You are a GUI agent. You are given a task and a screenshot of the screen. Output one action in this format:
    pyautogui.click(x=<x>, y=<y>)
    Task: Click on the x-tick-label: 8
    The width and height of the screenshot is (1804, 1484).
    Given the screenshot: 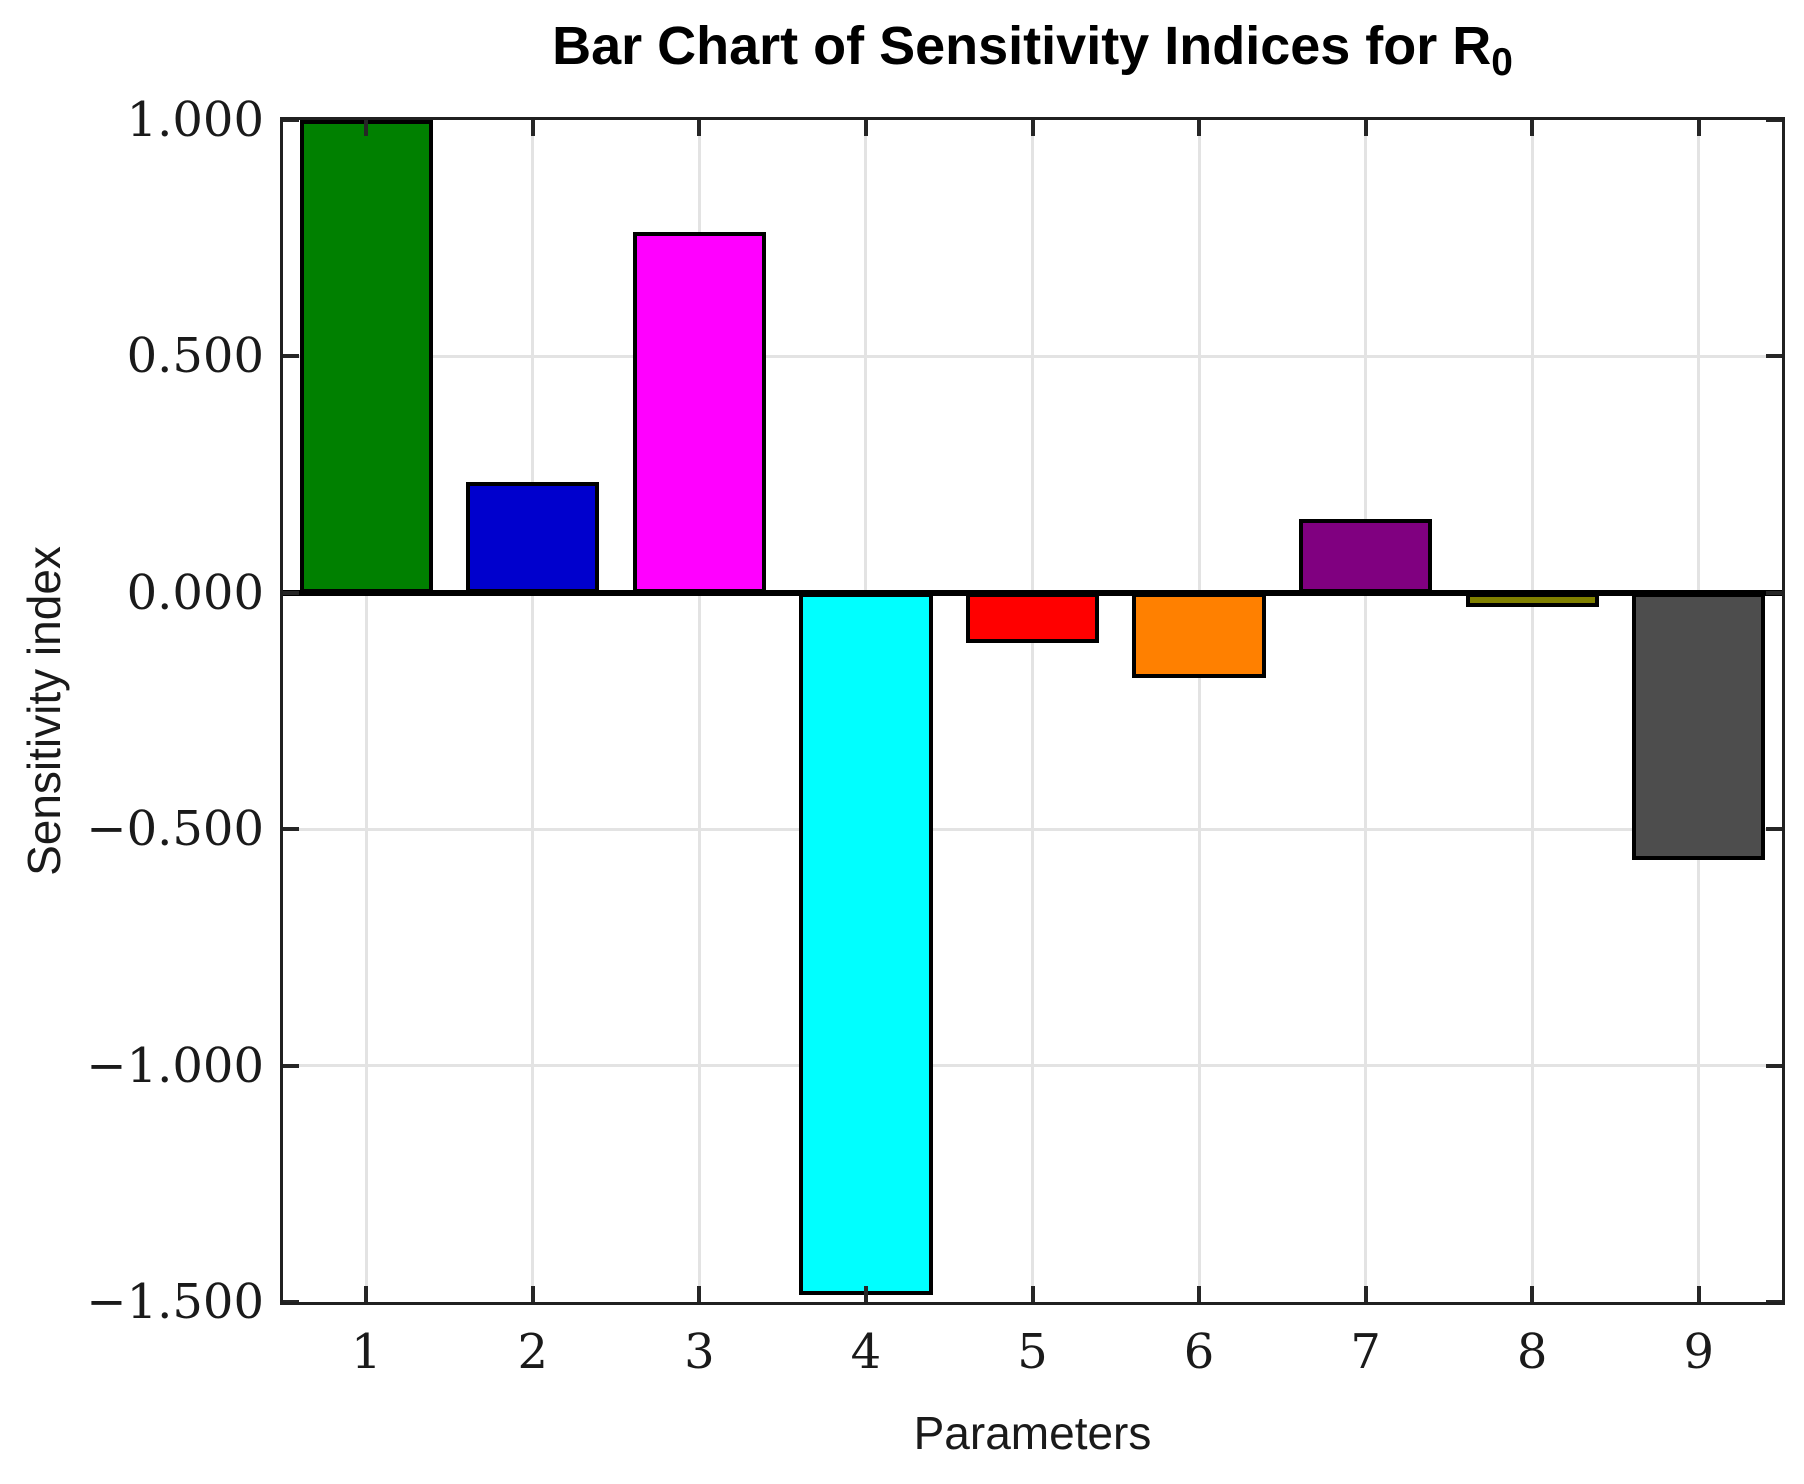 What is the action you would take?
    pyautogui.click(x=1532, y=1352)
    